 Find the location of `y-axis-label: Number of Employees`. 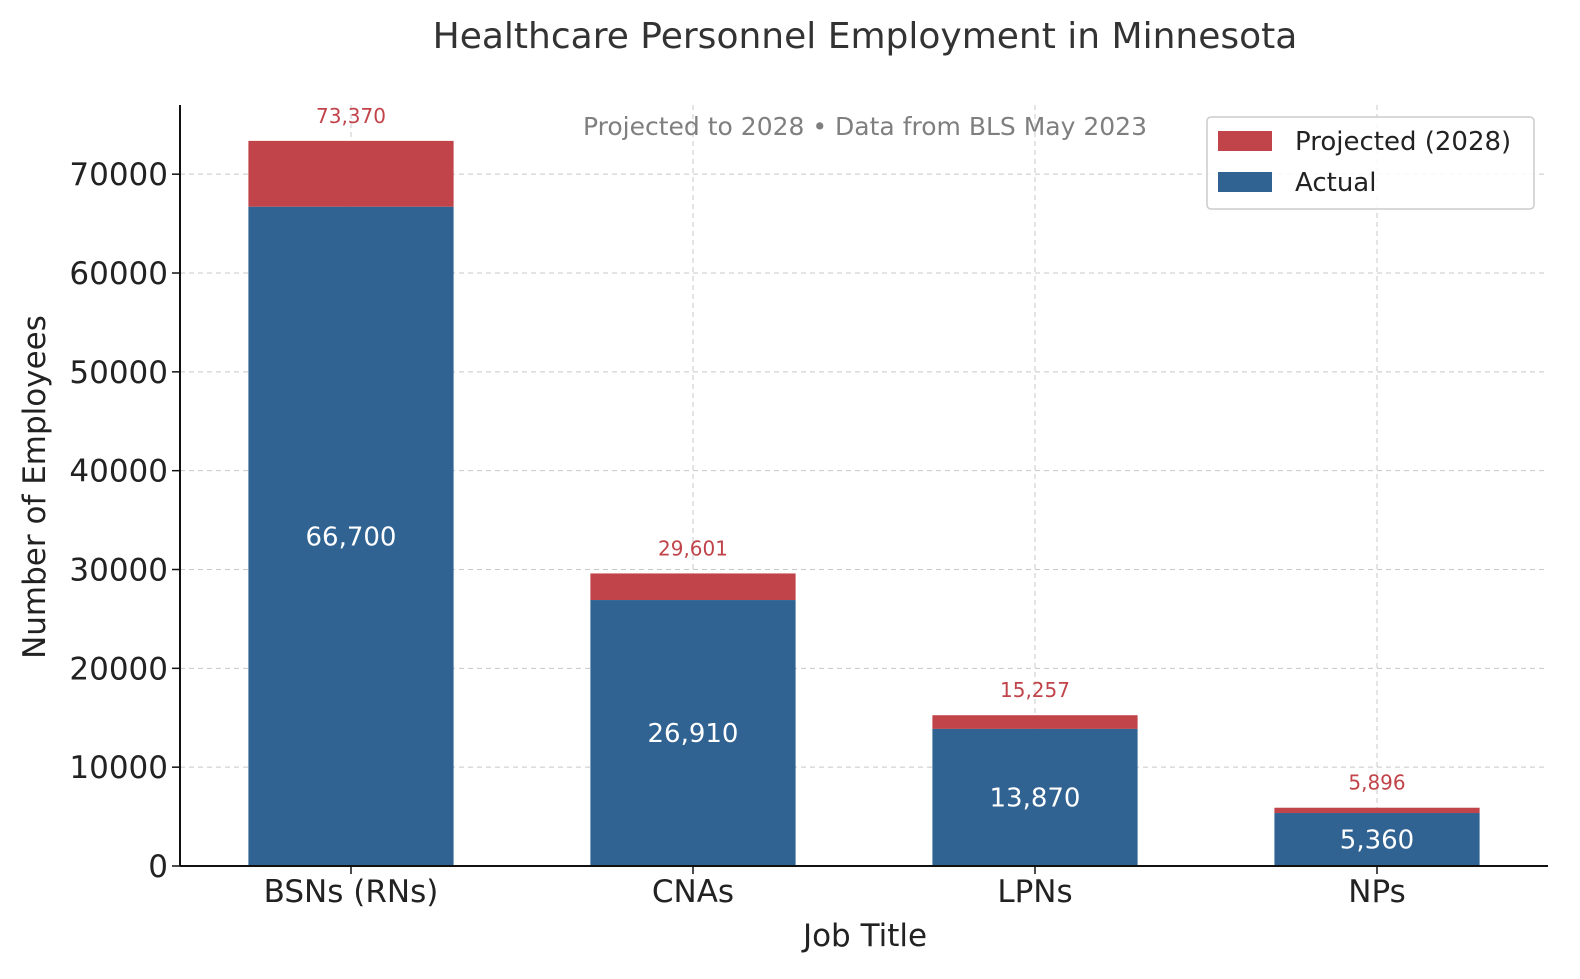

y-axis-label: Number of Employees is located at coordinates (35, 487).